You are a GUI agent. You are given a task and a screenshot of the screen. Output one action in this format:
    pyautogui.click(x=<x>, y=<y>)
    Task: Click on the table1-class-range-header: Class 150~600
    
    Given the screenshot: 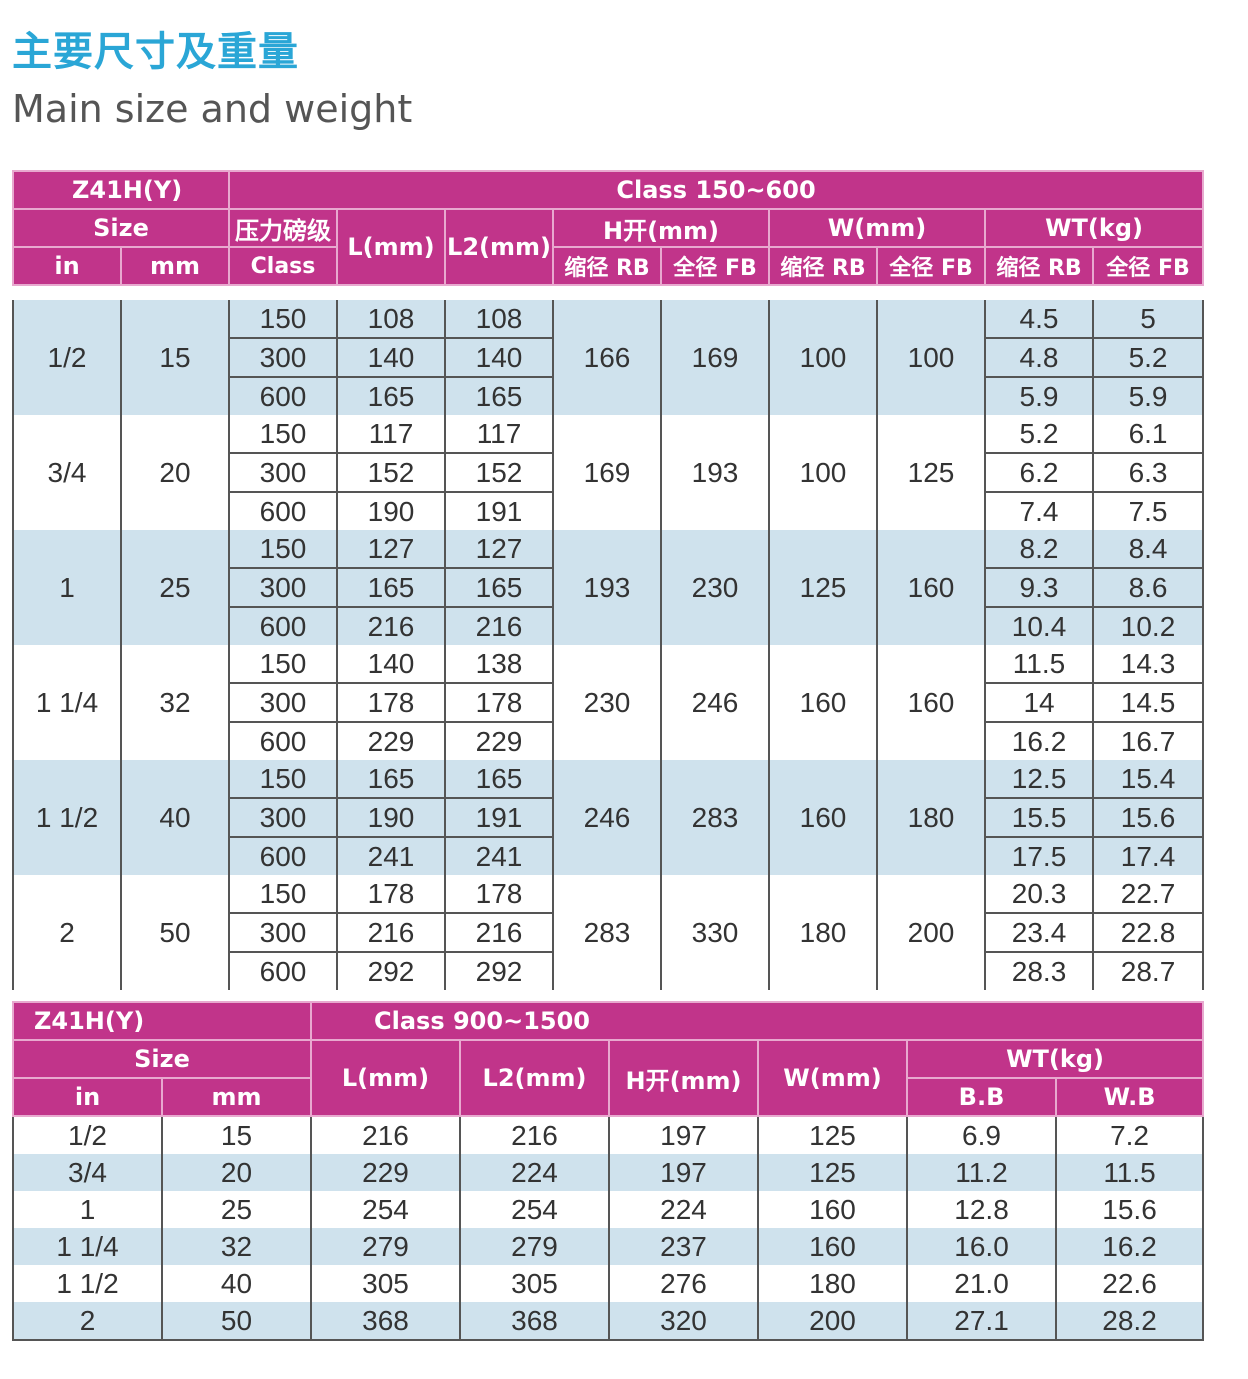 What is the action you would take?
    pyautogui.click(x=716, y=190)
    